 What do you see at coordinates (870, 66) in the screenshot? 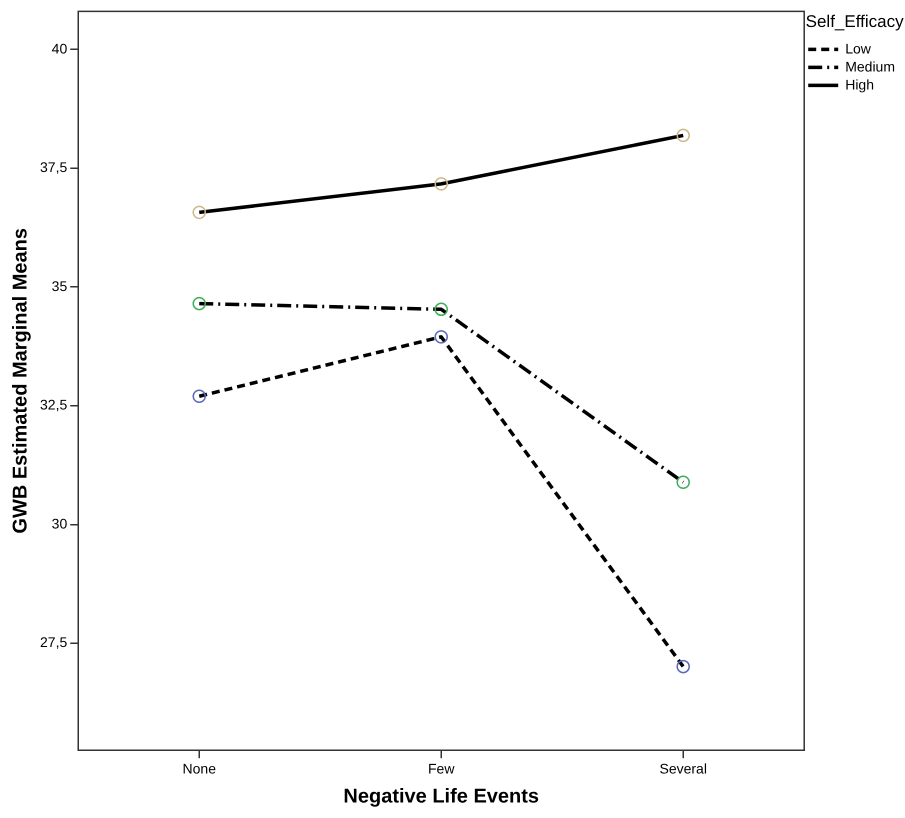
I see `legend-label: Medium` at bounding box center [870, 66].